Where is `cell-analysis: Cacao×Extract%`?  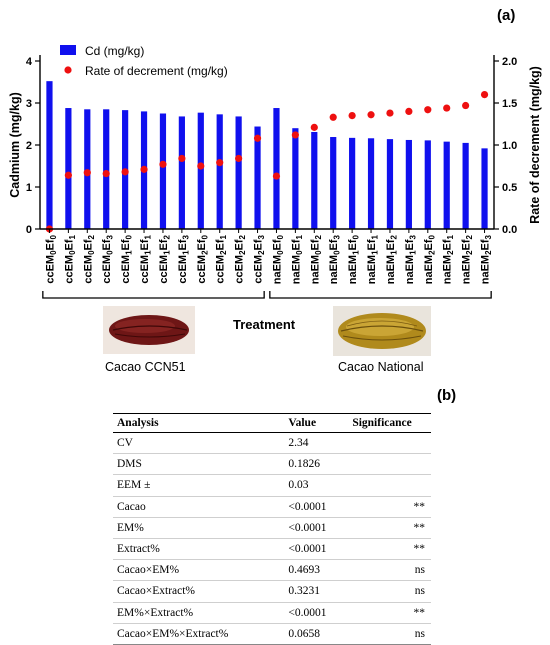
cell-analysis: Cacao×Extract% is located at coordinates (196, 591).